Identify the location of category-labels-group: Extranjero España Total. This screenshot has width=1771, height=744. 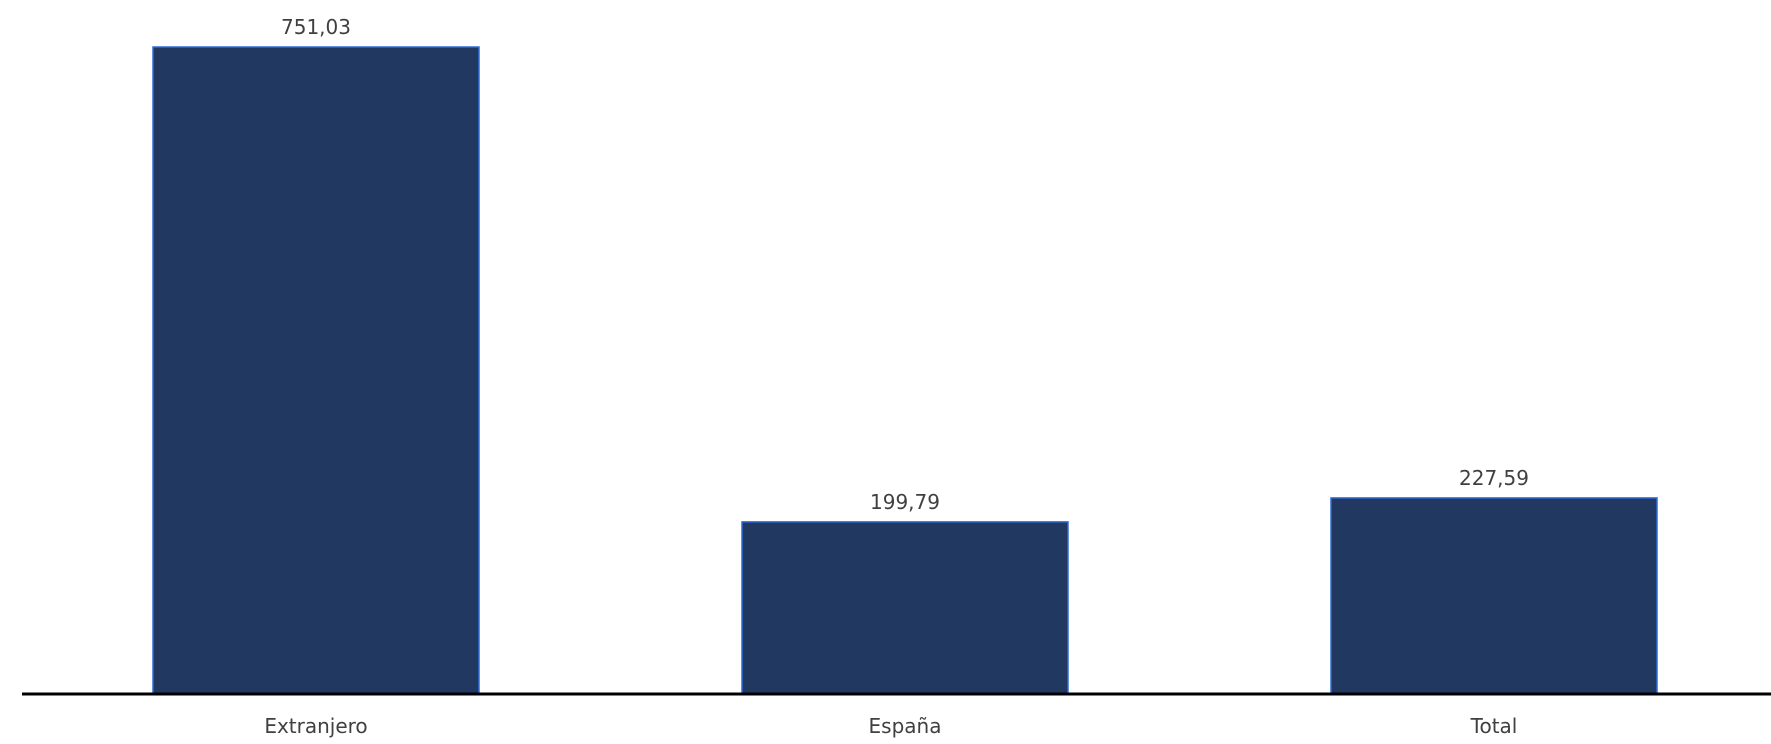
(890, 726).